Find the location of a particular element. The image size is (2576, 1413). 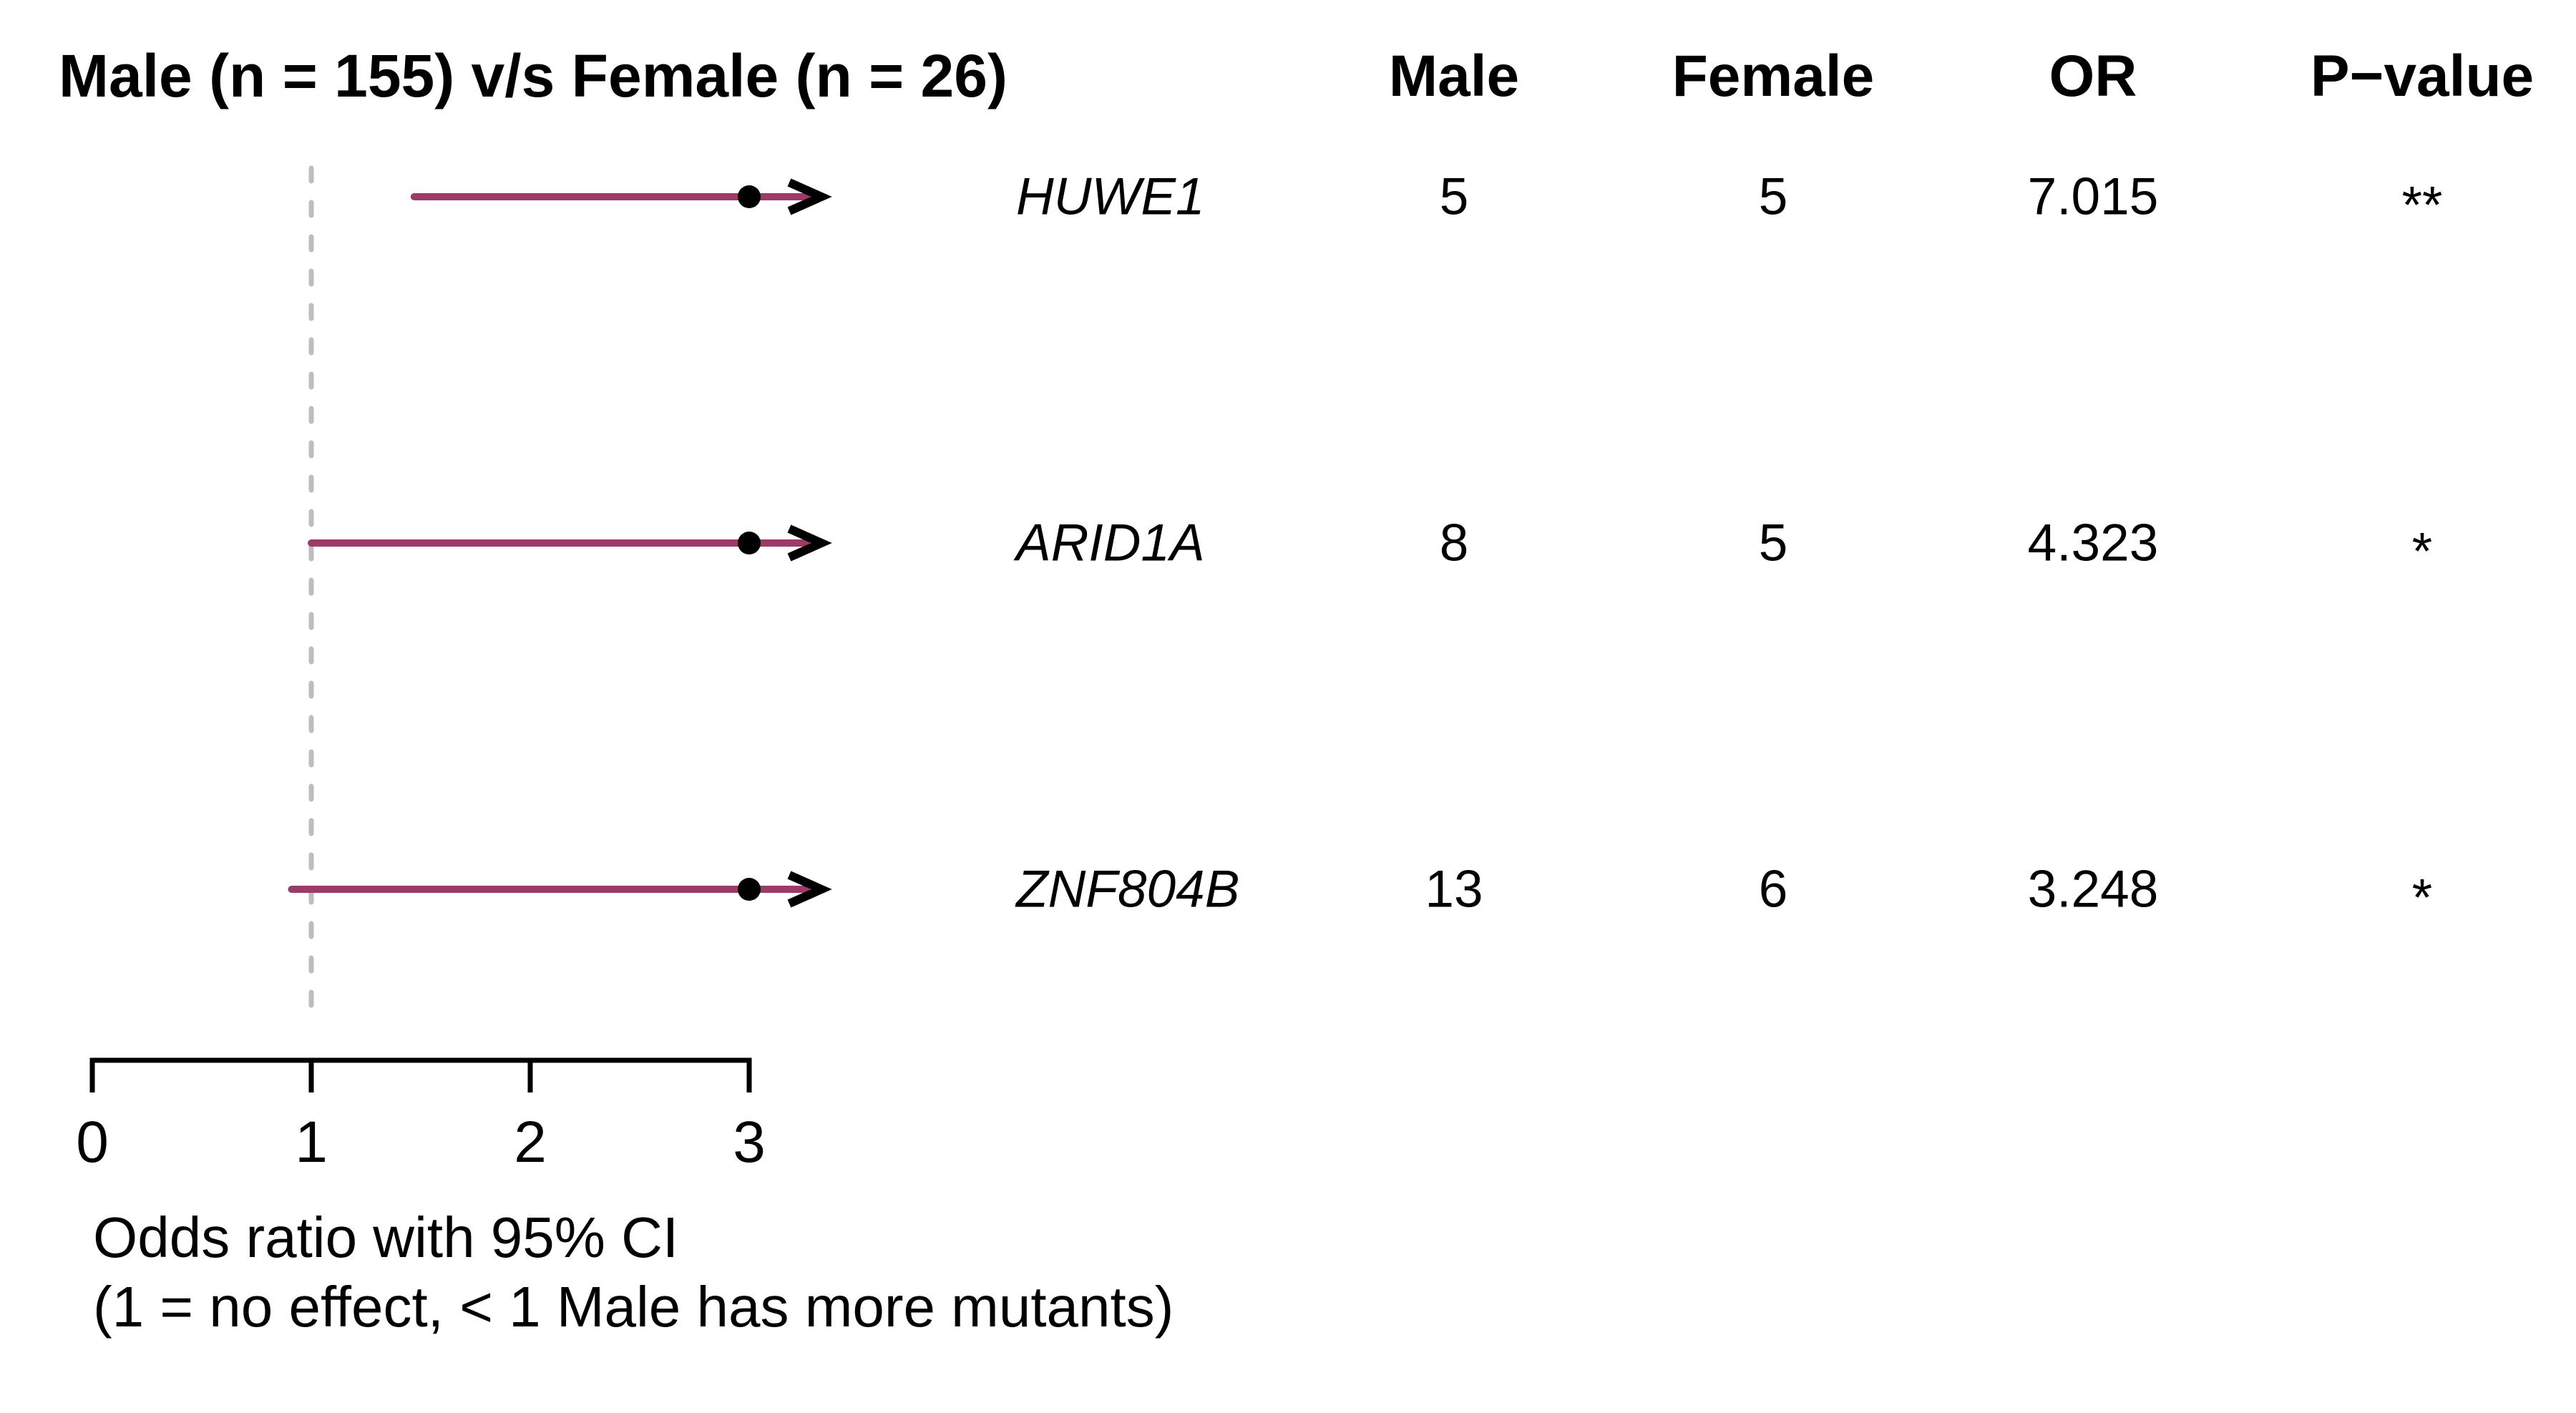

female-count: 6 is located at coordinates (1773, 889).